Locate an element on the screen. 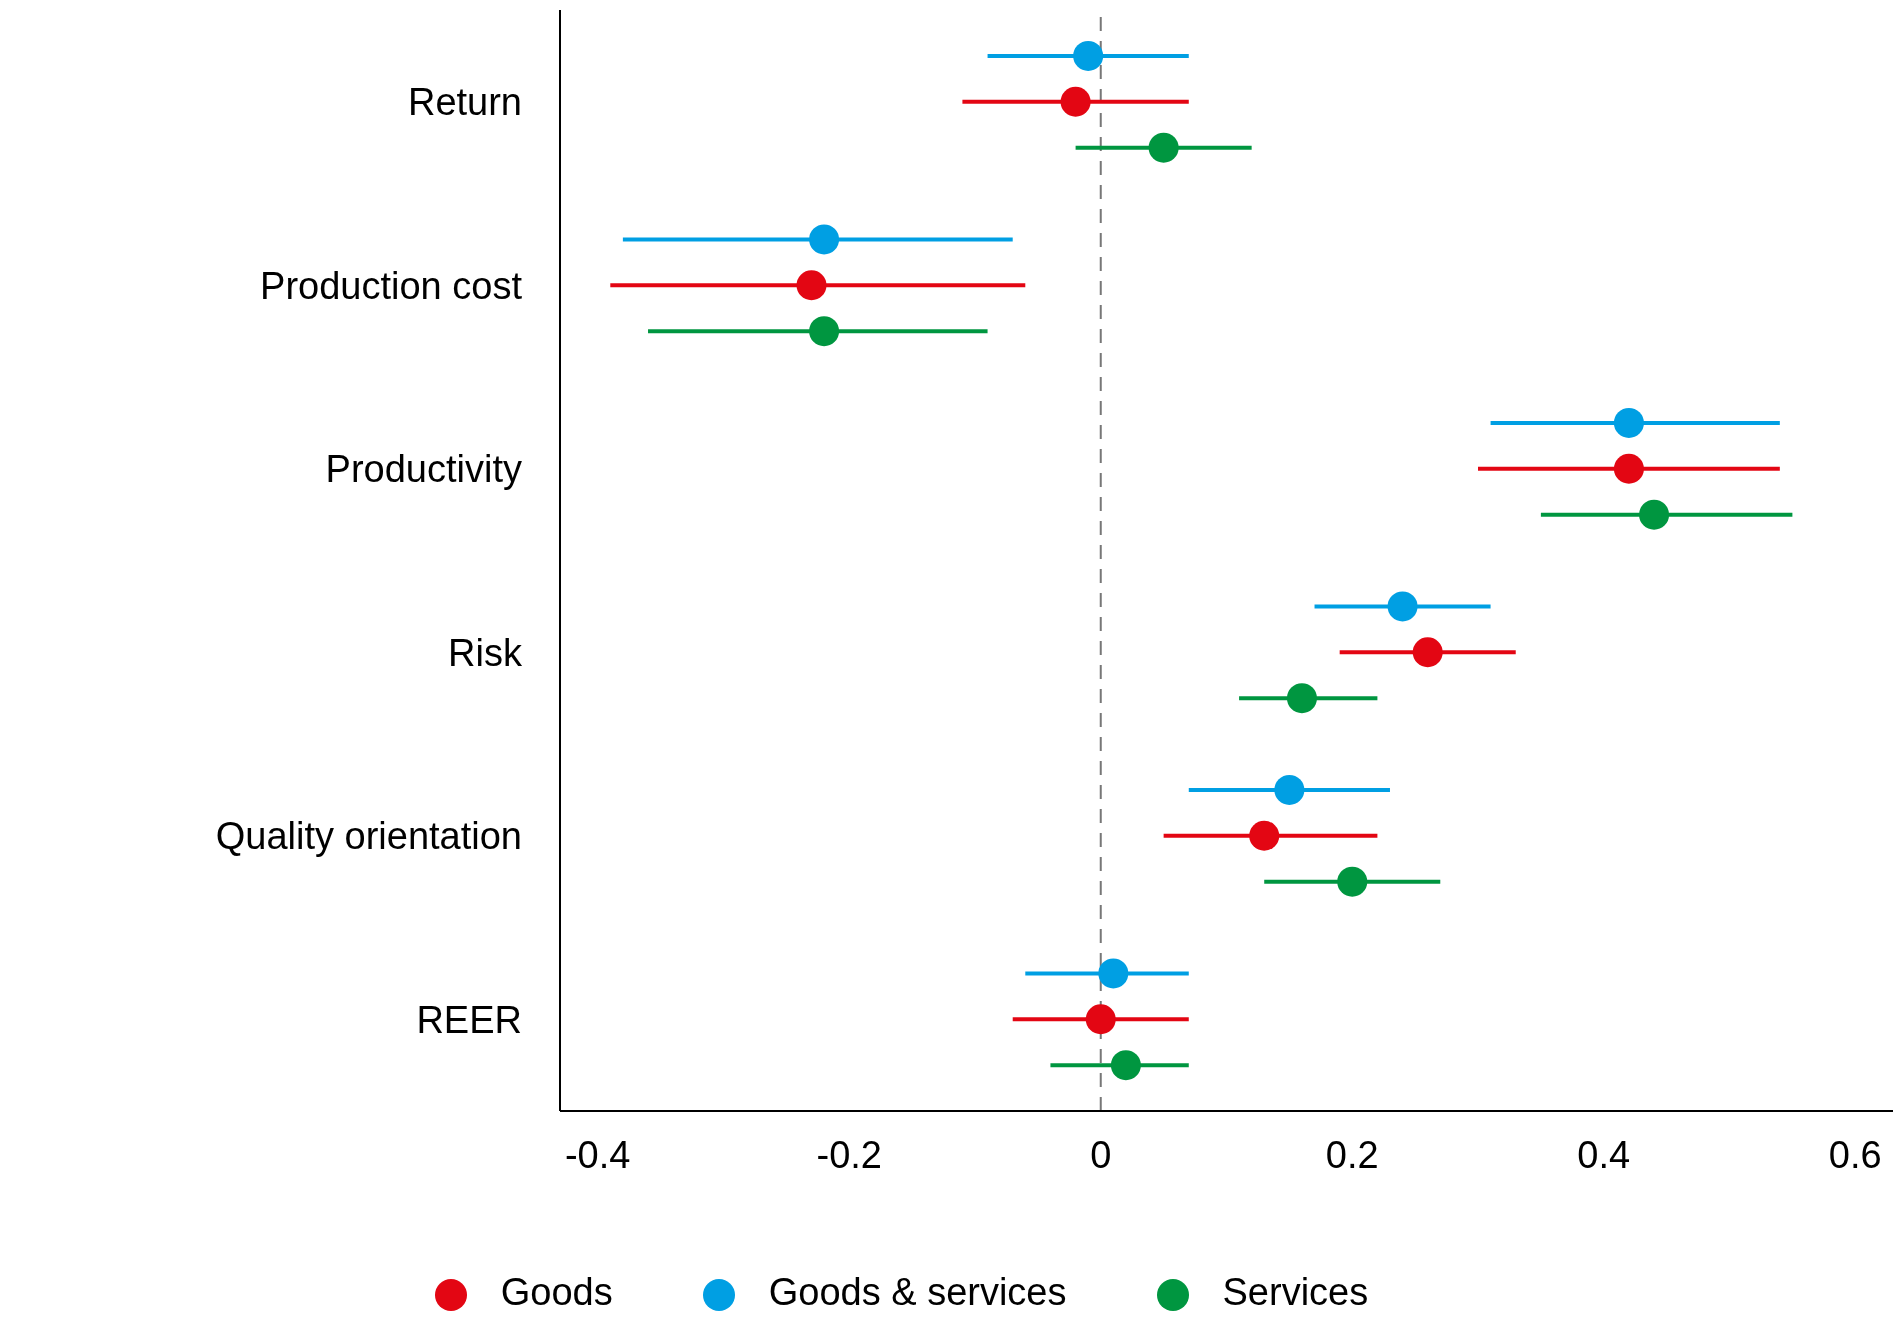 The height and width of the screenshot is (1324, 1897). legend-label: Goods is located at coordinates (556, 1292).